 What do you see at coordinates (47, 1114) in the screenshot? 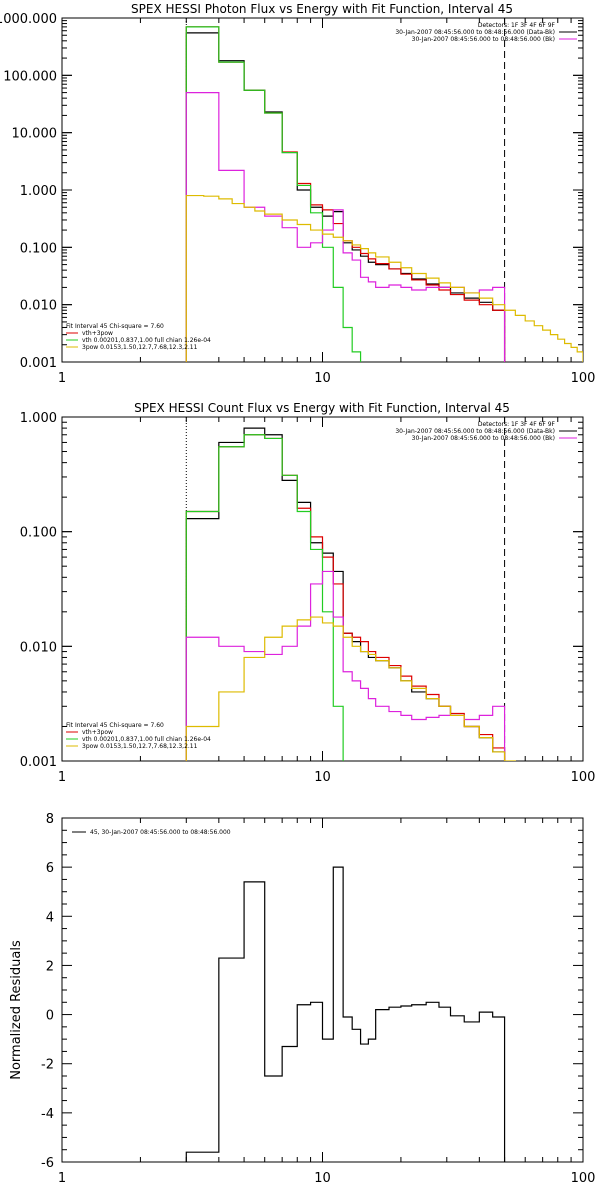
I see `y-tick-label: -4` at bounding box center [47, 1114].